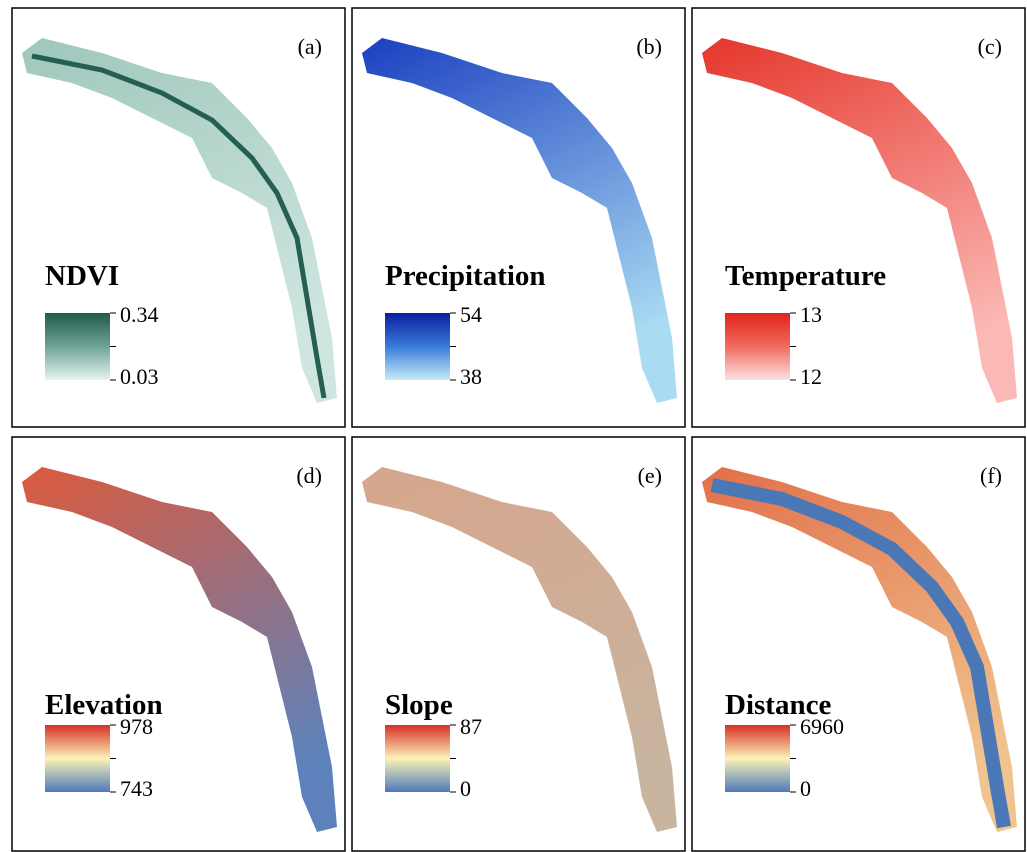  What do you see at coordinates (471, 376) in the screenshot?
I see `legend-min: 38` at bounding box center [471, 376].